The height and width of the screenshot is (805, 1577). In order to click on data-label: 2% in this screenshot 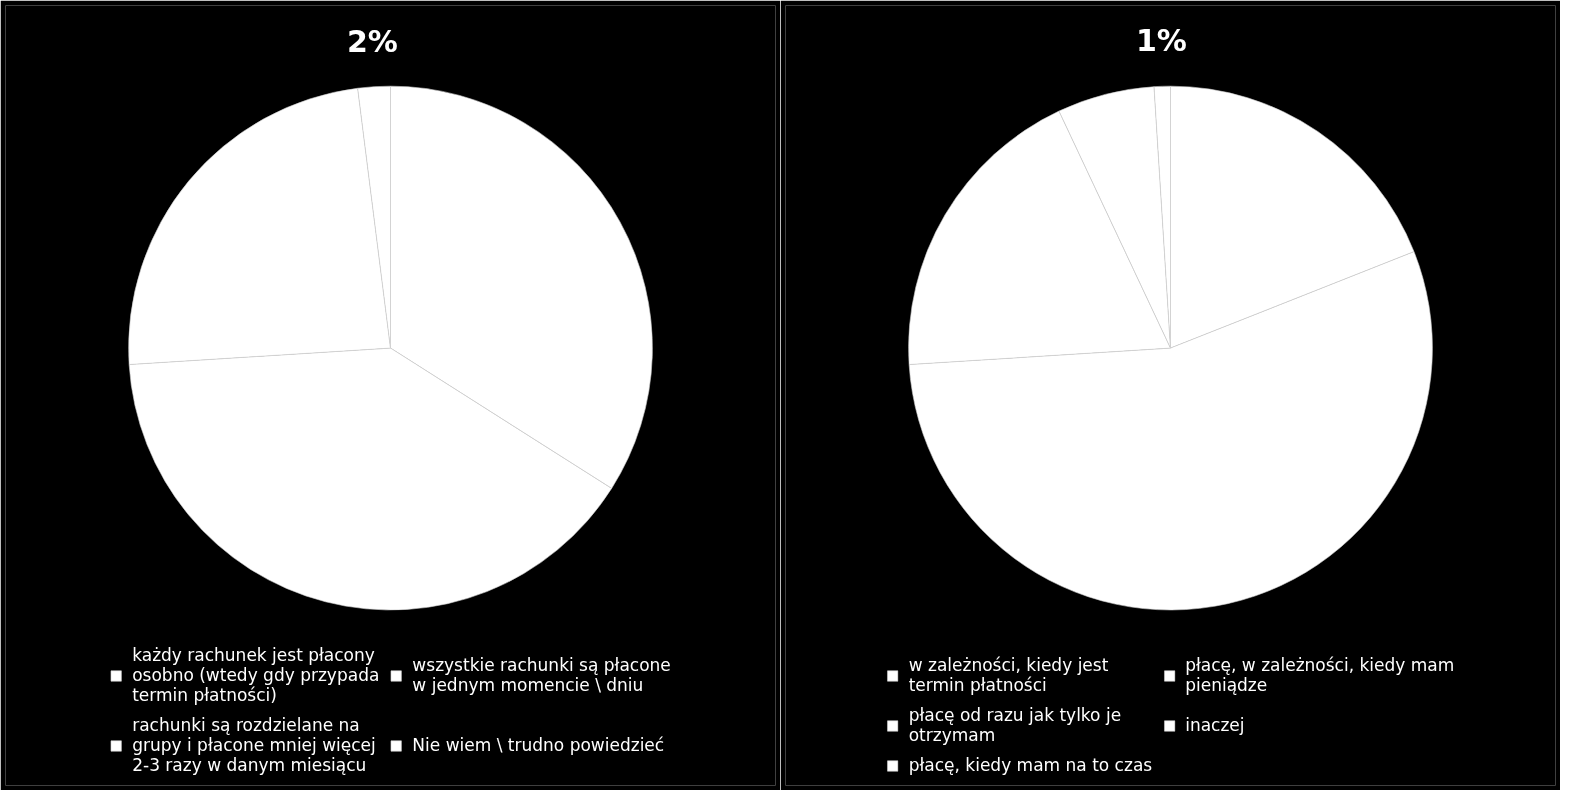, I will do `click(372, 41)`.